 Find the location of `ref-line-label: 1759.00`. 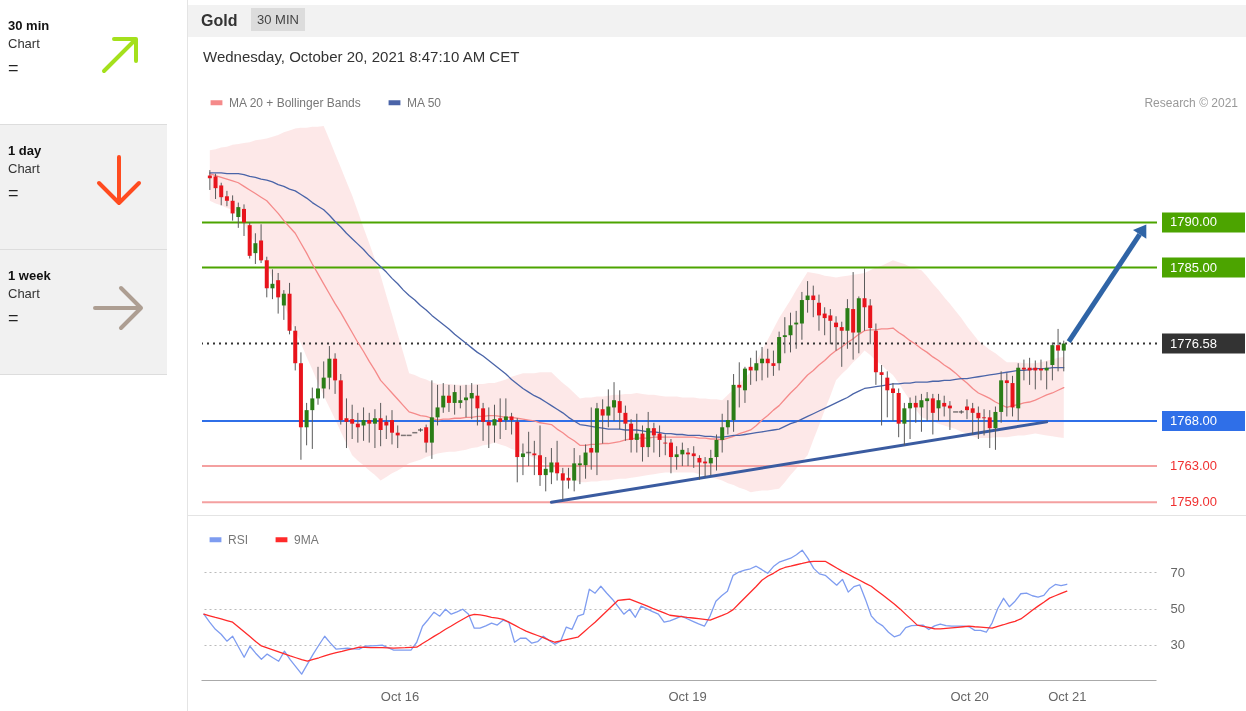

ref-line-label: 1759.00 is located at coordinates (1193, 502).